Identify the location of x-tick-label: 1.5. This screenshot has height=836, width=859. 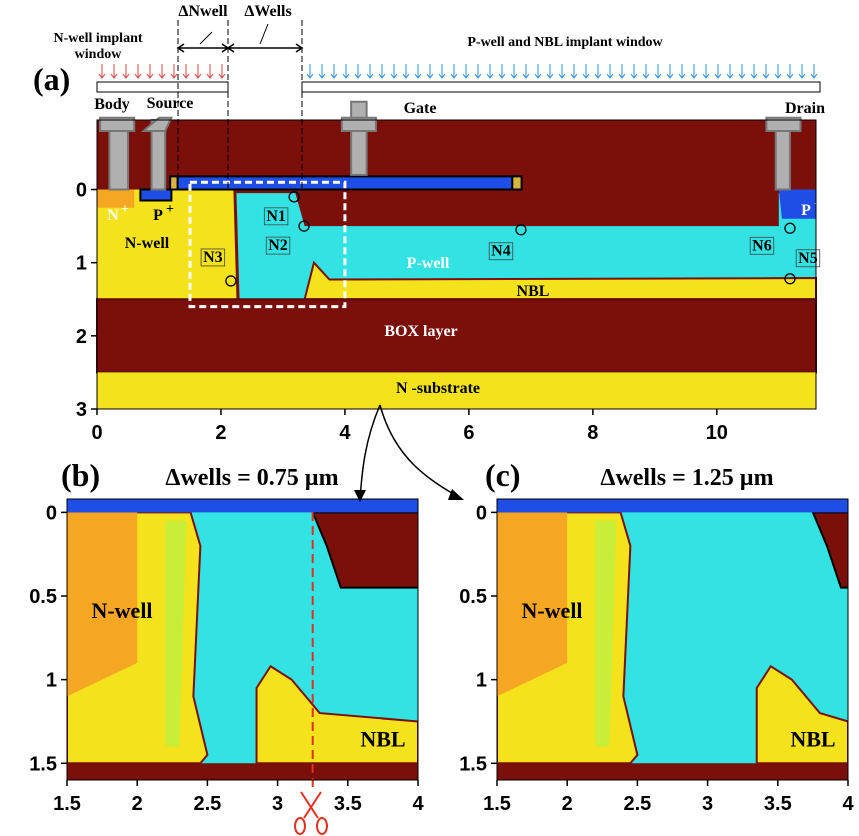
(497, 804).